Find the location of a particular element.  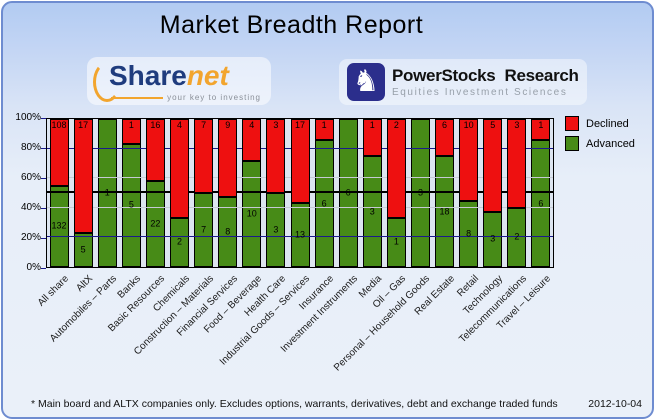

advanced-value-label: 18 is located at coordinates (444, 211).